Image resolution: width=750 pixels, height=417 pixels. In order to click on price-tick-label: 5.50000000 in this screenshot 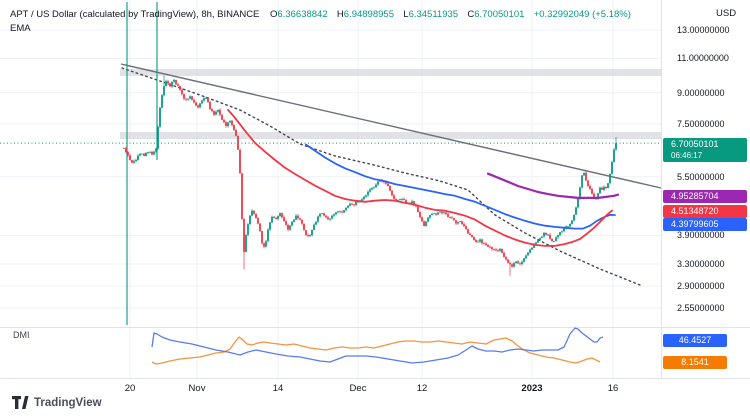, I will do `click(701, 176)`.